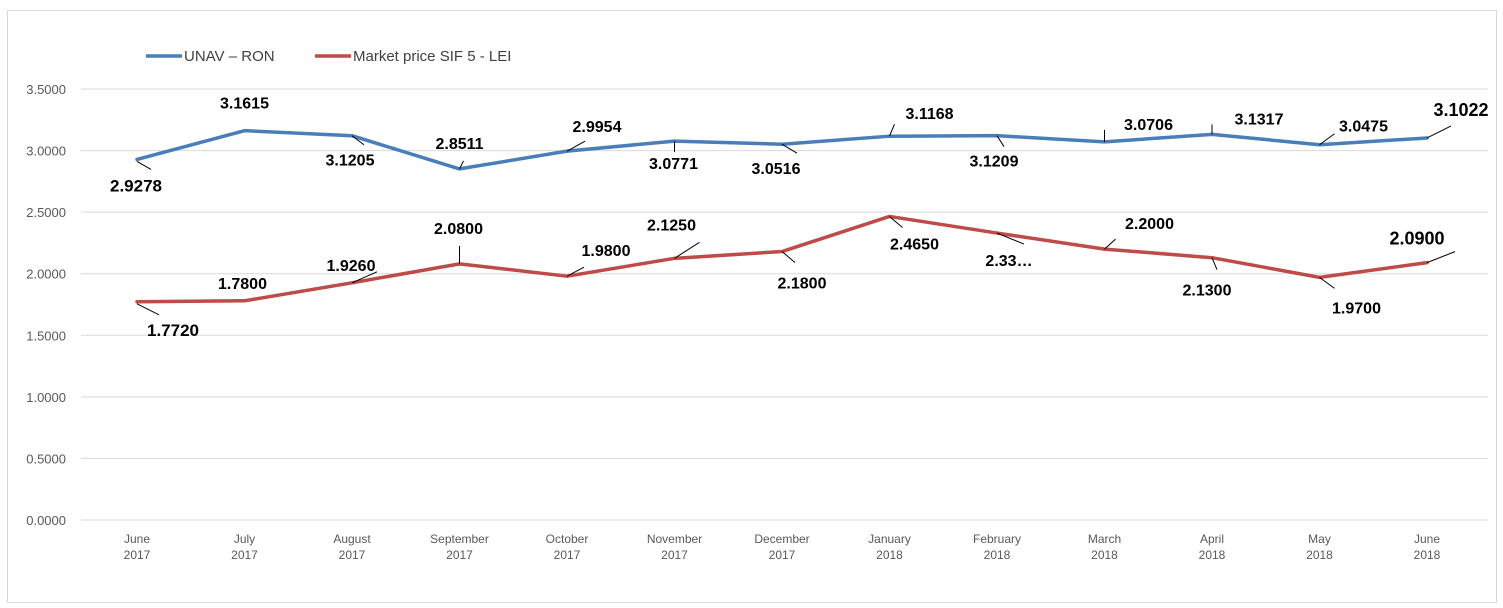 Image resolution: width=1503 pixels, height=608 pixels. Describe the element at coordinates (136, 185) in the screenshot. I see `data-label: 2.9278` at that location.